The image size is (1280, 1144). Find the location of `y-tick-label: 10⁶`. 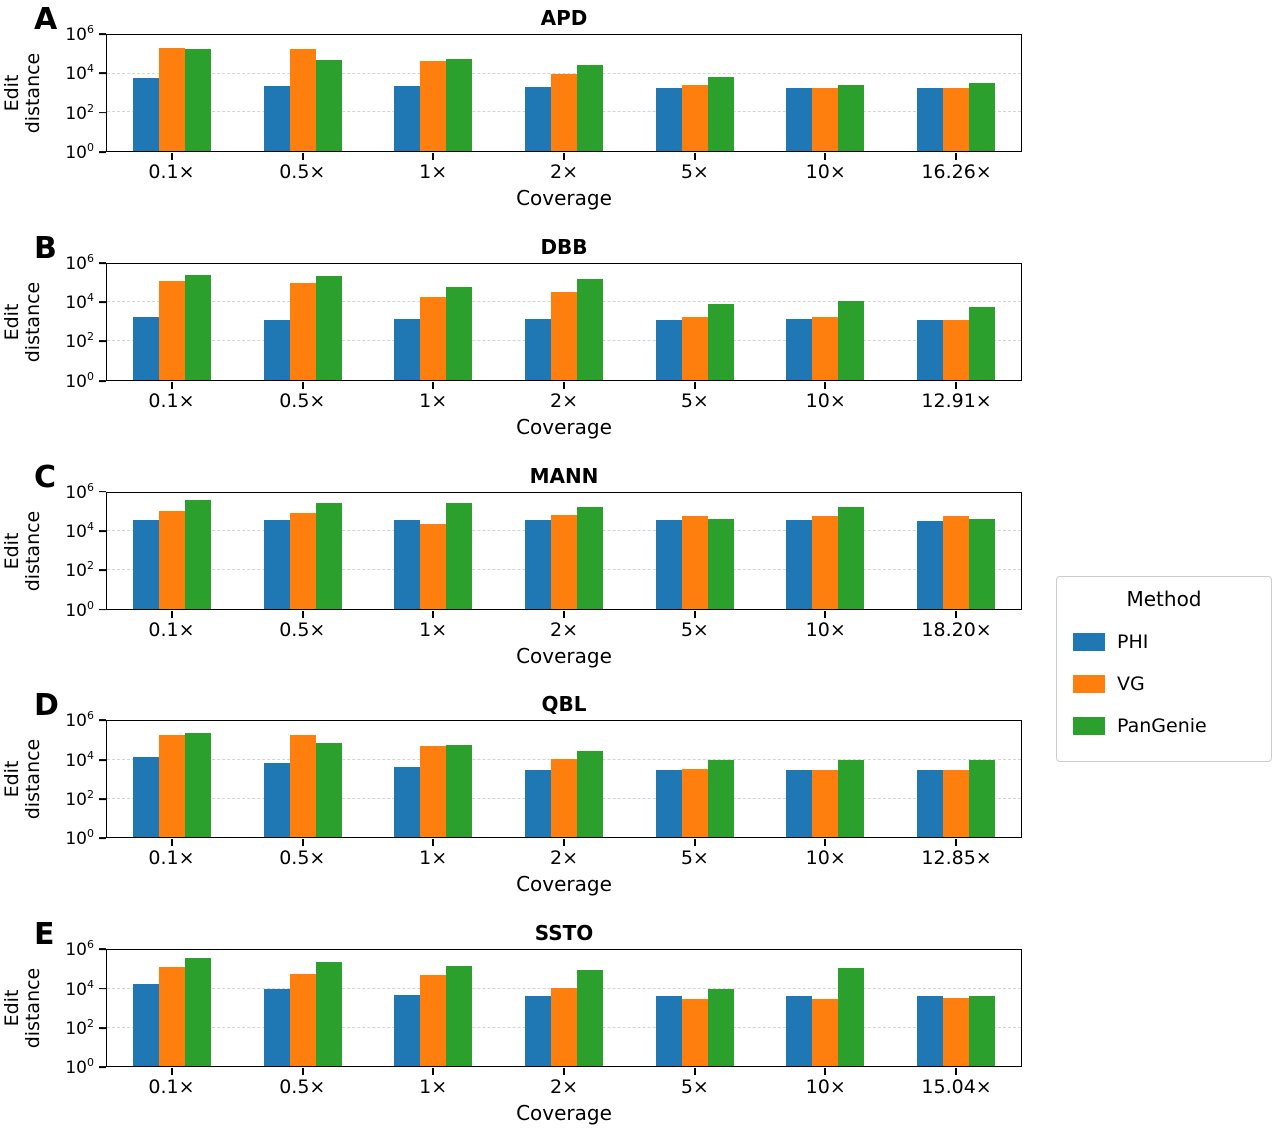

y-tick-label: 10⁶ is located at coordinates (79, 491).